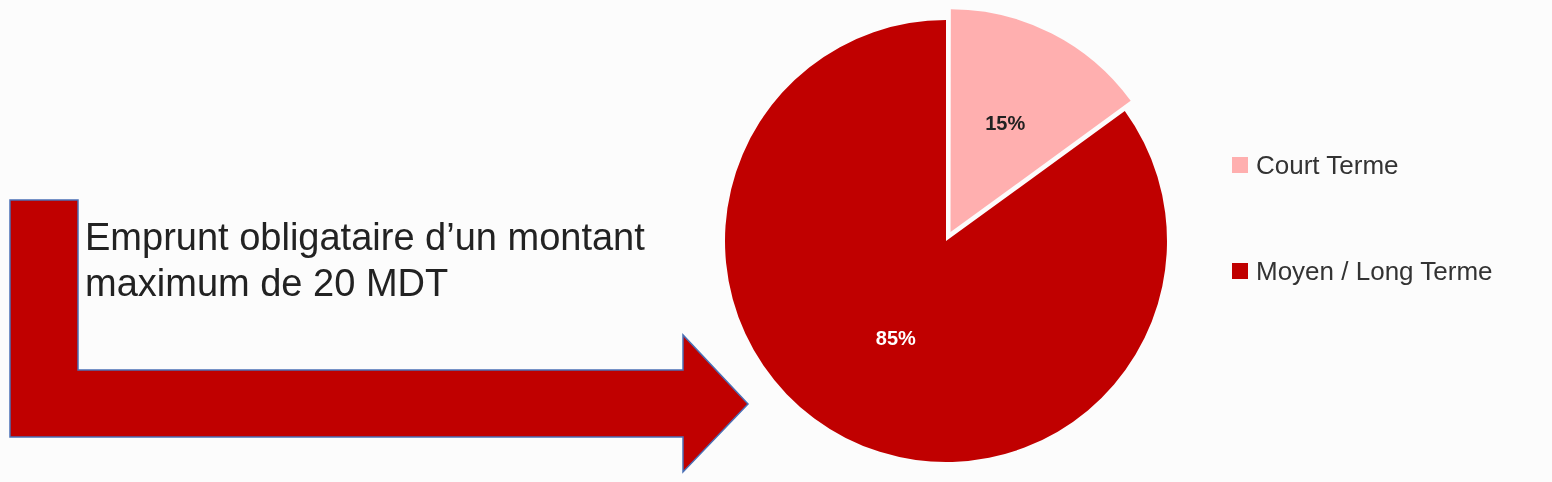 This screenshot has height=482, width=1552. Describe the element at coordinates (1005, 123) in the screenshot. I see `data-label: 15%` at that location.